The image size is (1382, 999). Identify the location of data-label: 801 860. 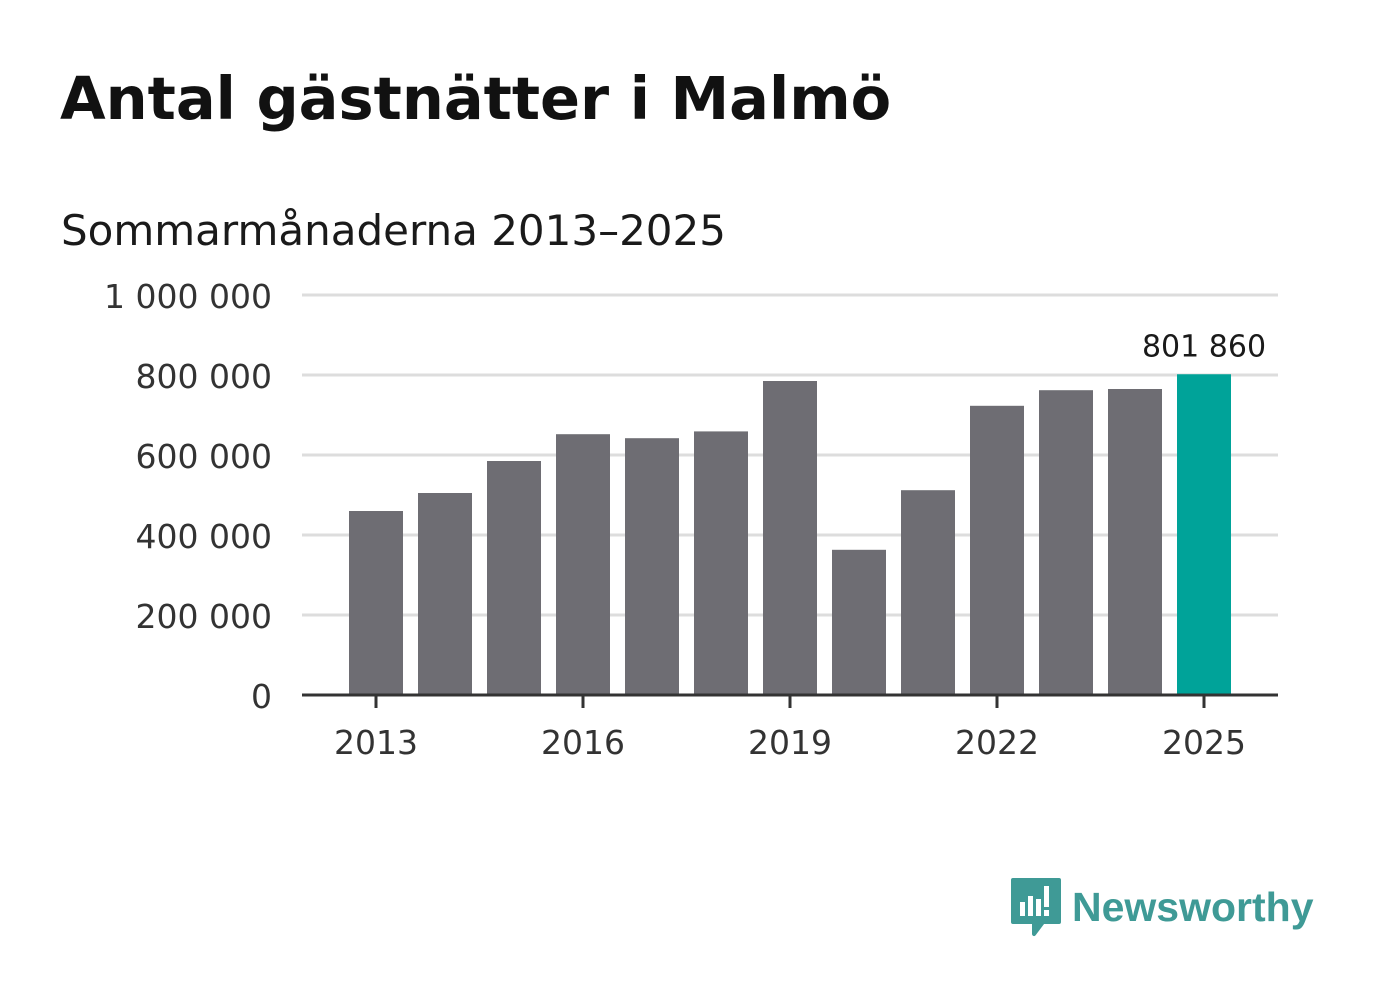
(1204, 346).